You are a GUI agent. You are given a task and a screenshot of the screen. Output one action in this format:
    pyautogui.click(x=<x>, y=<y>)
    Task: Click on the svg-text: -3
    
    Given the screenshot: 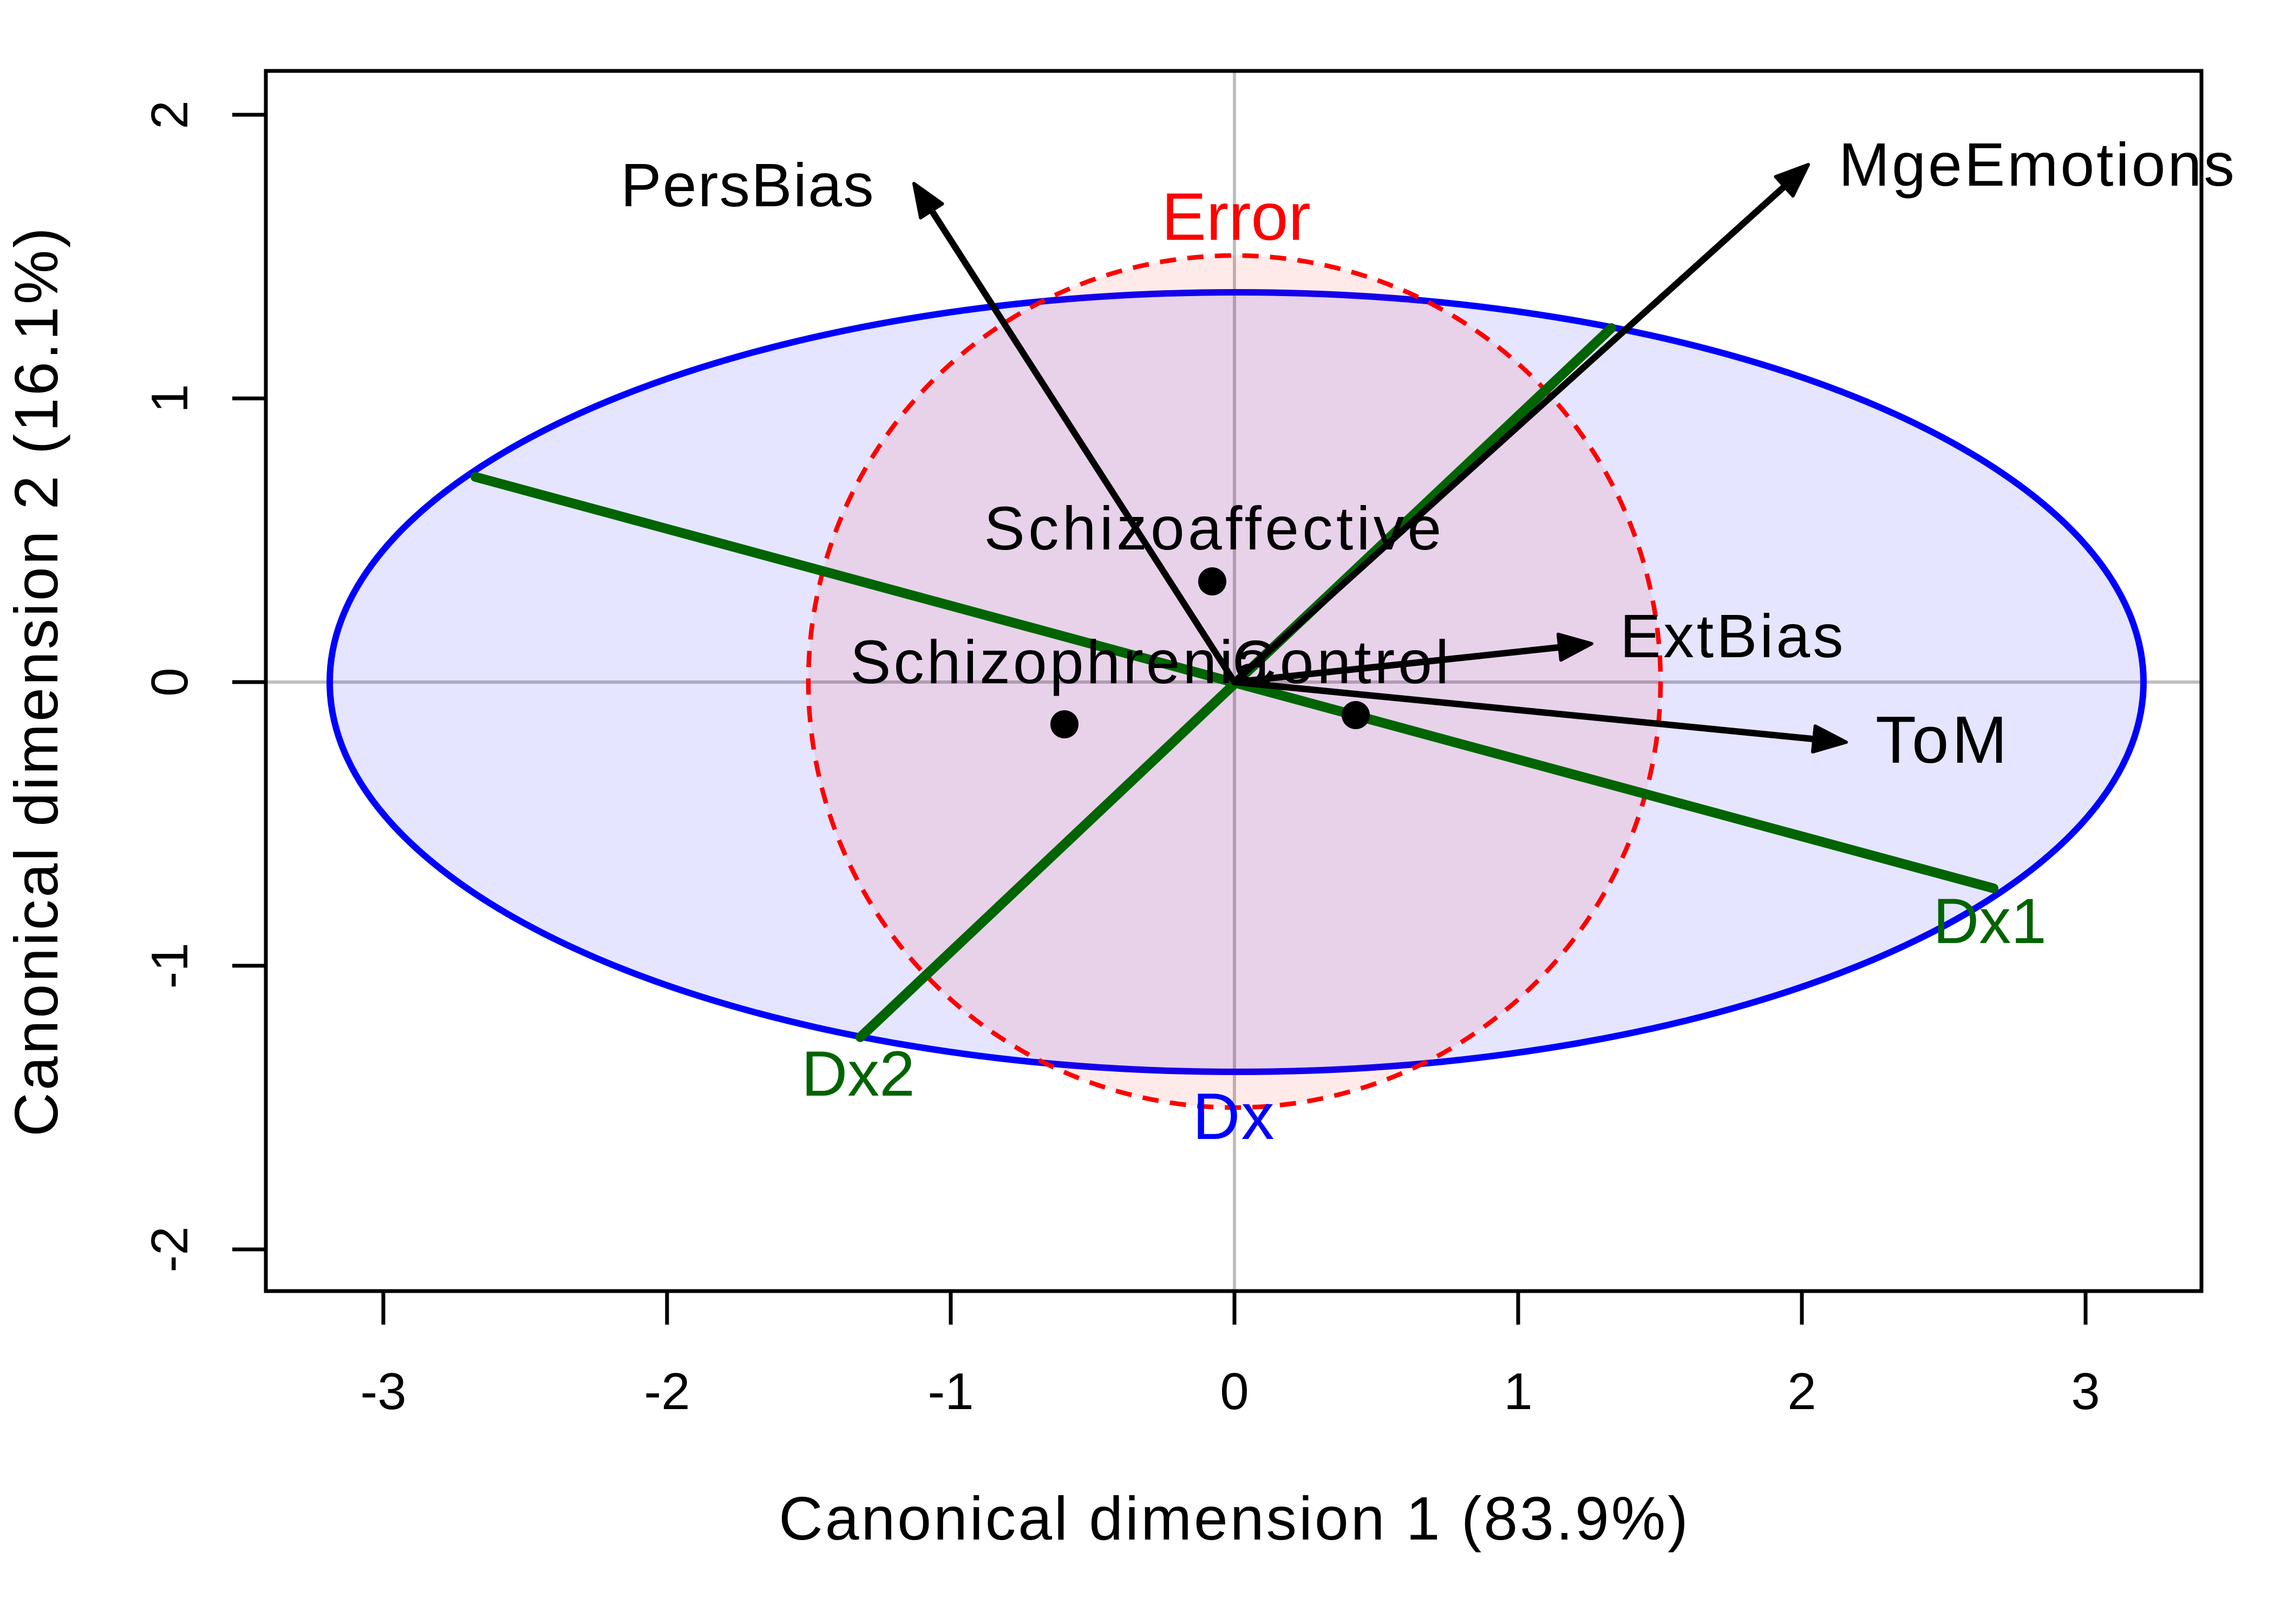 What is the action you would take?
    pyautogui.click(x=383, y=1391)
    